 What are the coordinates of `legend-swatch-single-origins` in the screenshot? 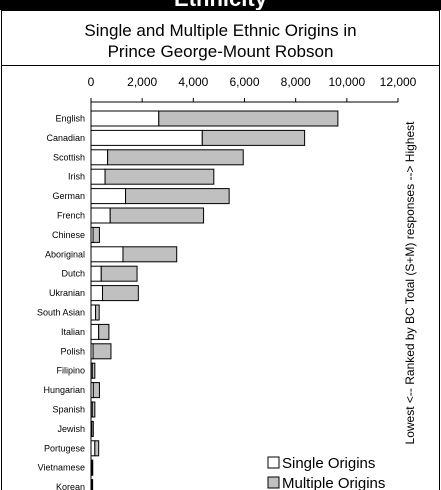 It's located at (273, 462).